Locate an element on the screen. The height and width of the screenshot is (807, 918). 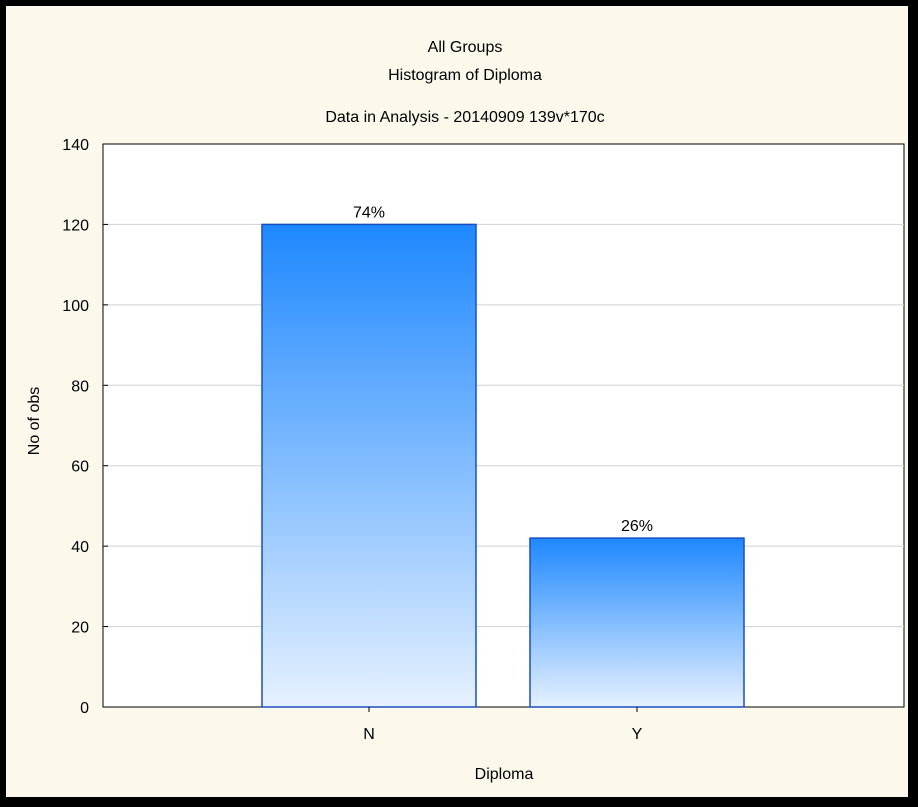
x-tick-label-Y: Y is located at coordinates (637, 734).